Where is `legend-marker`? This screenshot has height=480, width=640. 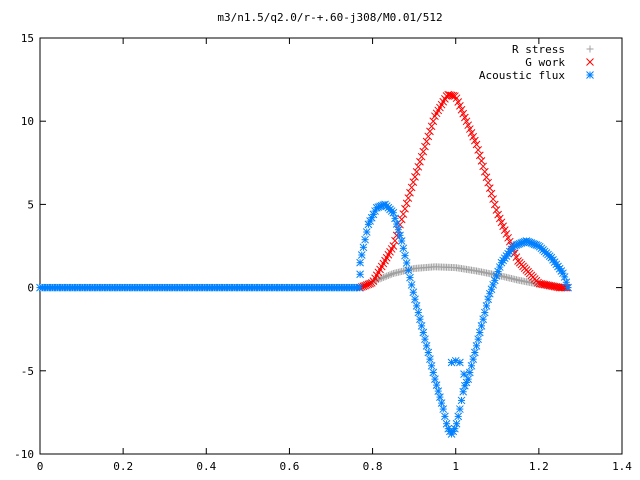 legend-marker is located at coordinates (590, 62).